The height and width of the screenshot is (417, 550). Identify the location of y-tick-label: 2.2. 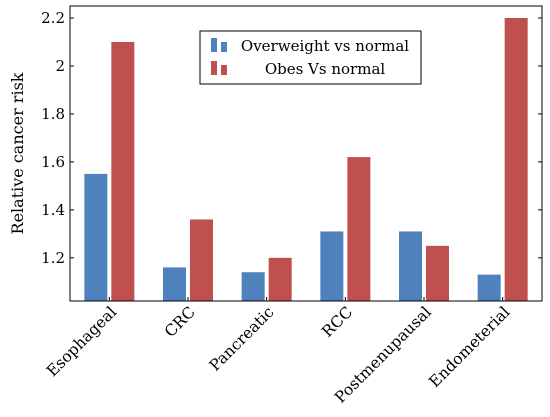
(53, 18).